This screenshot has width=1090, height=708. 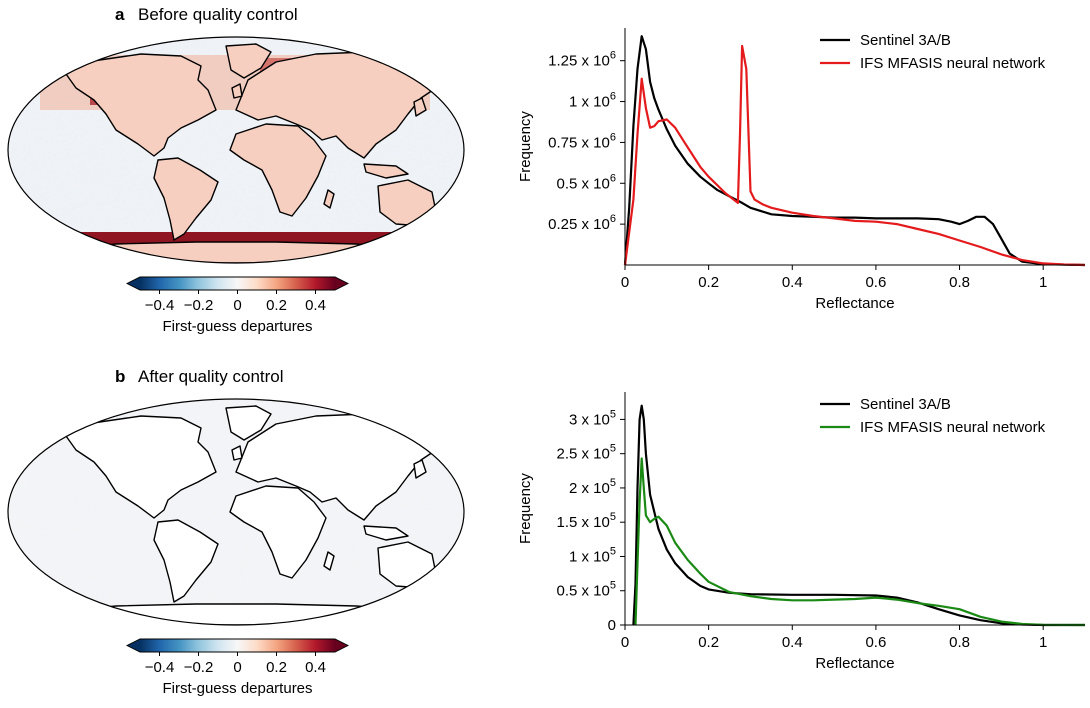 What do you see at coordinates (579, 61) in the screenshot?
I see `y-tick-base: 1.25 x 10` at bounding box center [579, 61].